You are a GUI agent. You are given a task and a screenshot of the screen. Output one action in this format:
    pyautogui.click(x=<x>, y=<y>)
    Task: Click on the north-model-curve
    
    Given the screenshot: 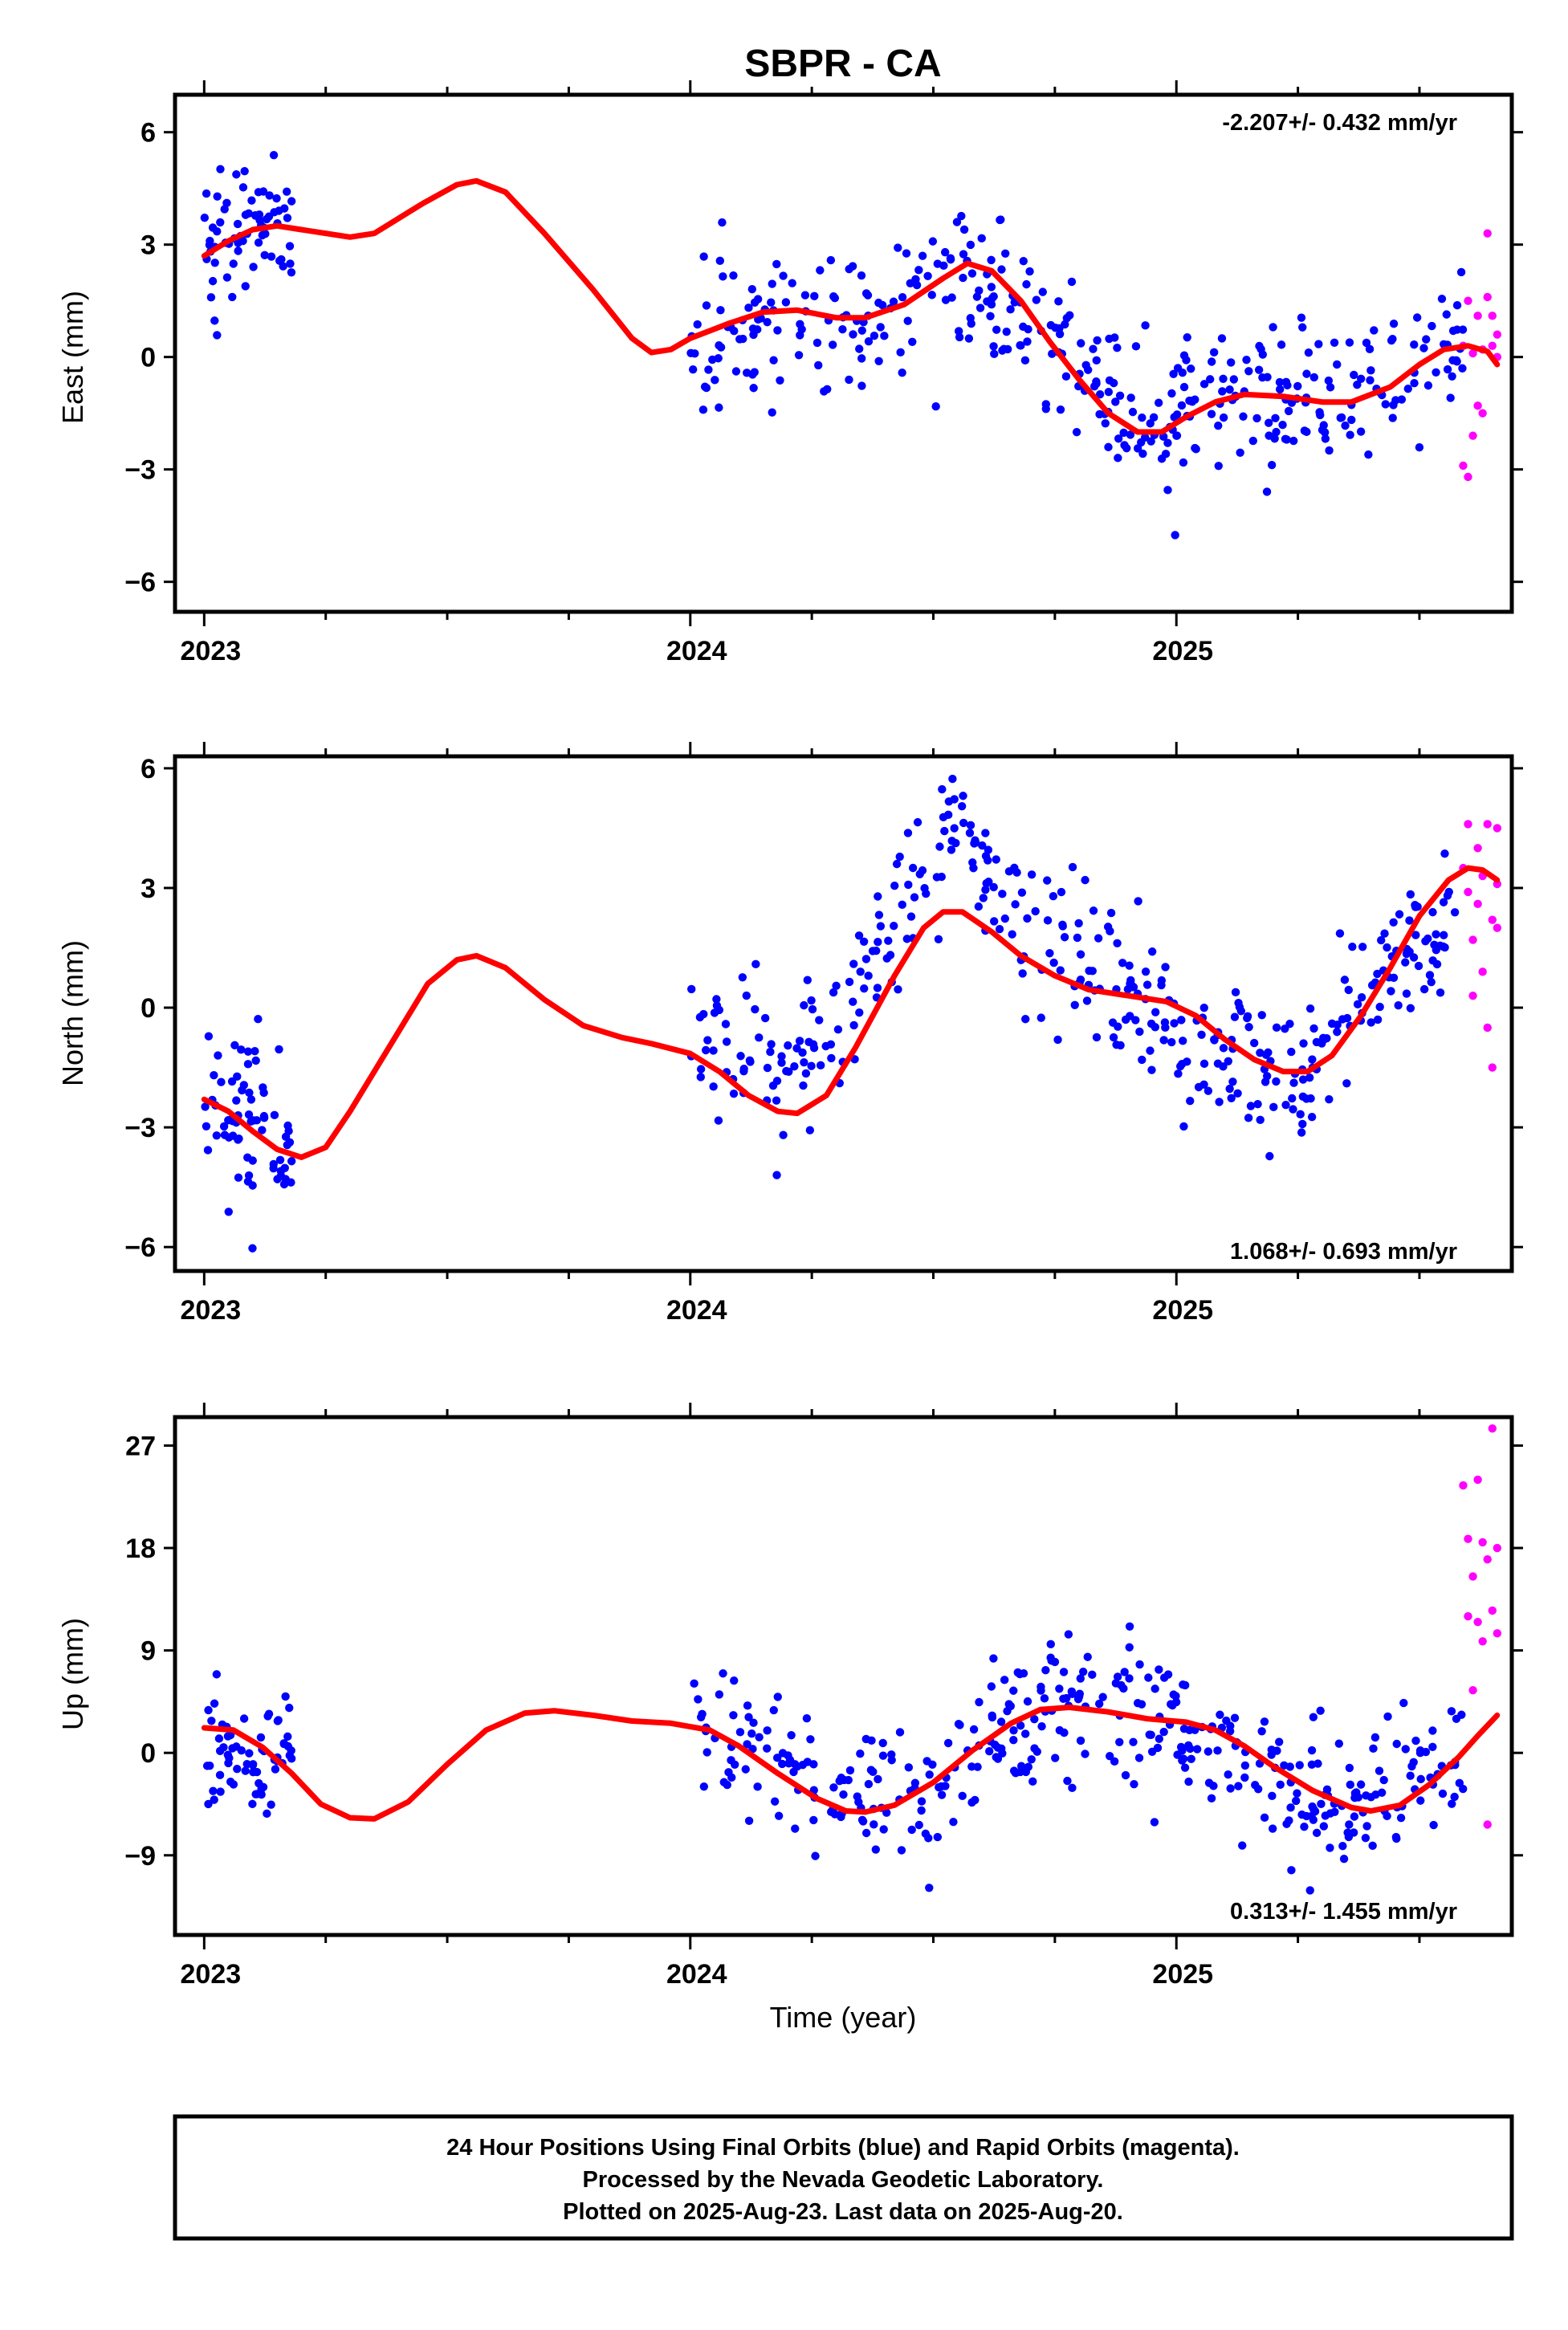 What is the action you would take?
    pyautogui.click(x=851, y=1012)
    